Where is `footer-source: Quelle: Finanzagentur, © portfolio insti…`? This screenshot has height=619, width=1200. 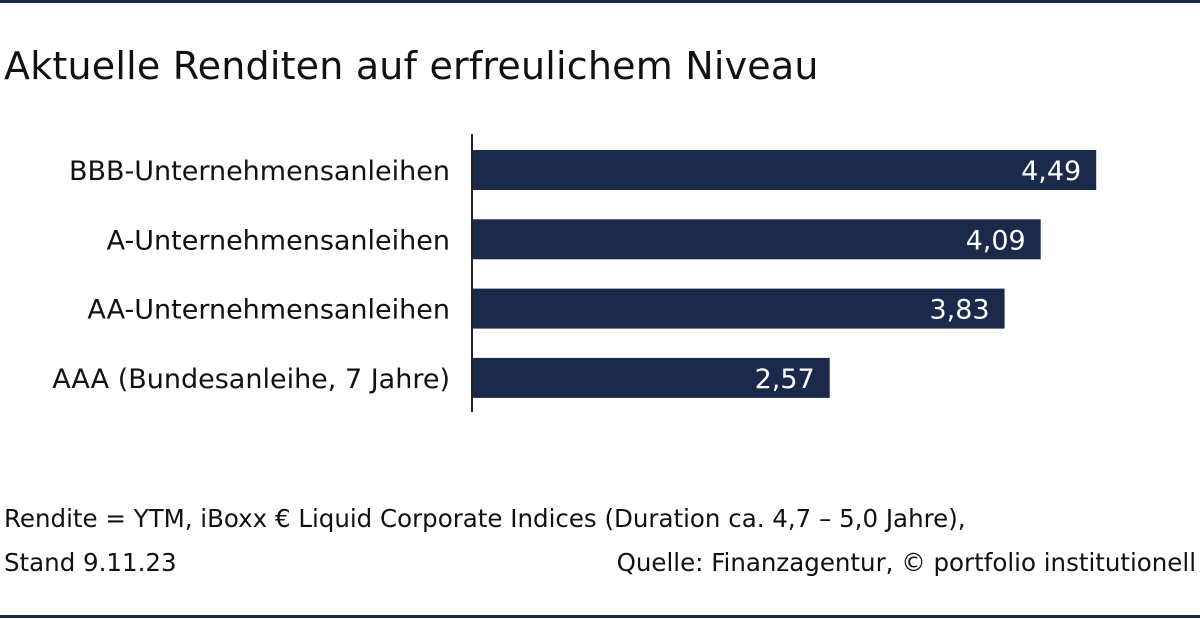
footer-source: Quelle: Finanzagentur, © portfolio insti… is located at coordinates (906, 562).